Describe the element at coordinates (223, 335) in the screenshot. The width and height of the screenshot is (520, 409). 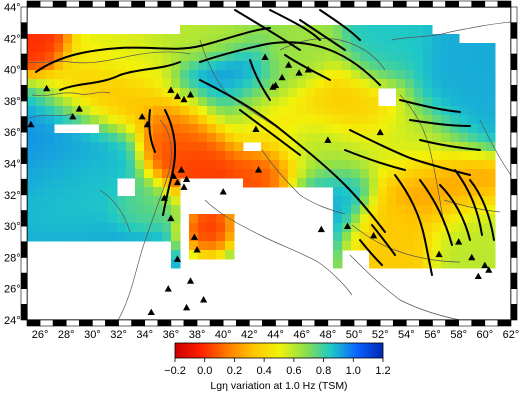
I see `x-tick-label: 40°` at that location.